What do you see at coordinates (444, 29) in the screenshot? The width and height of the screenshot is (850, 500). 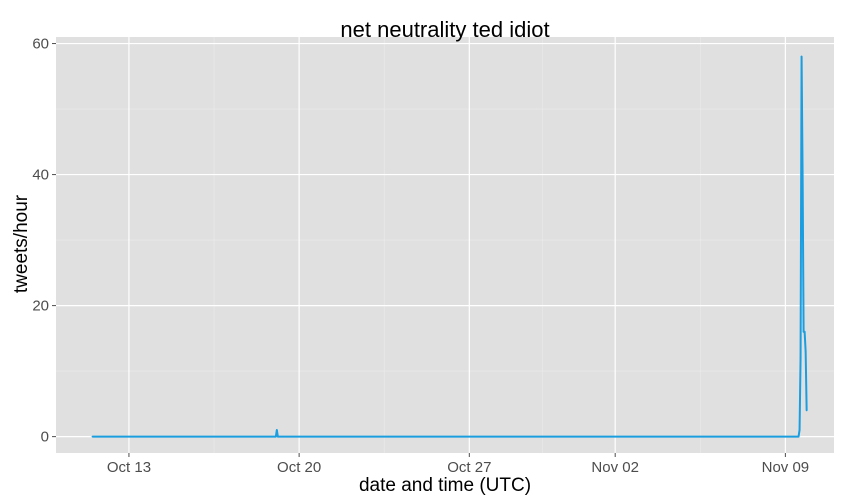 I see `chart-title: net neutrality ted idiot` at bounding box center [444, 29].